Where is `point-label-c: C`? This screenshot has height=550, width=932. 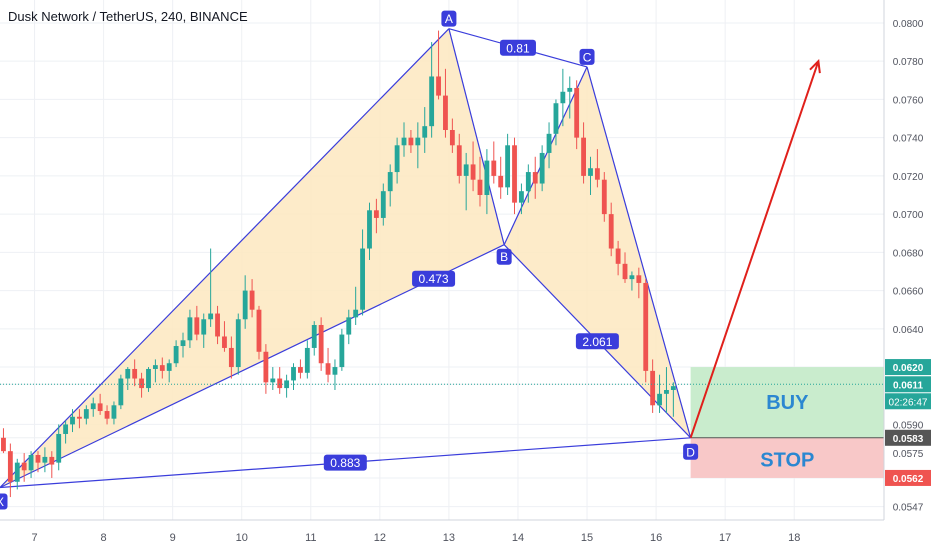
point-label-c: C is located at coordinates (587, 56).